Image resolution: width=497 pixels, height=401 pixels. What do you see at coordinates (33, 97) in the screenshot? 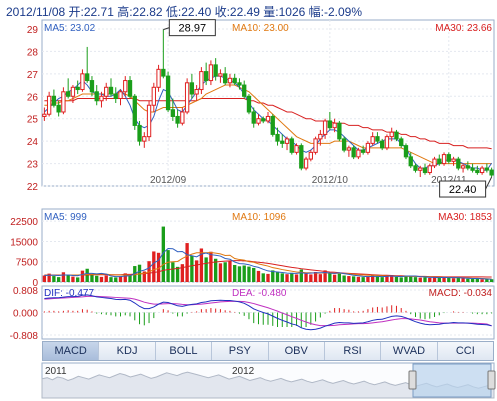
I see `price-tick-label: 26` at bounding box center [33, 97].